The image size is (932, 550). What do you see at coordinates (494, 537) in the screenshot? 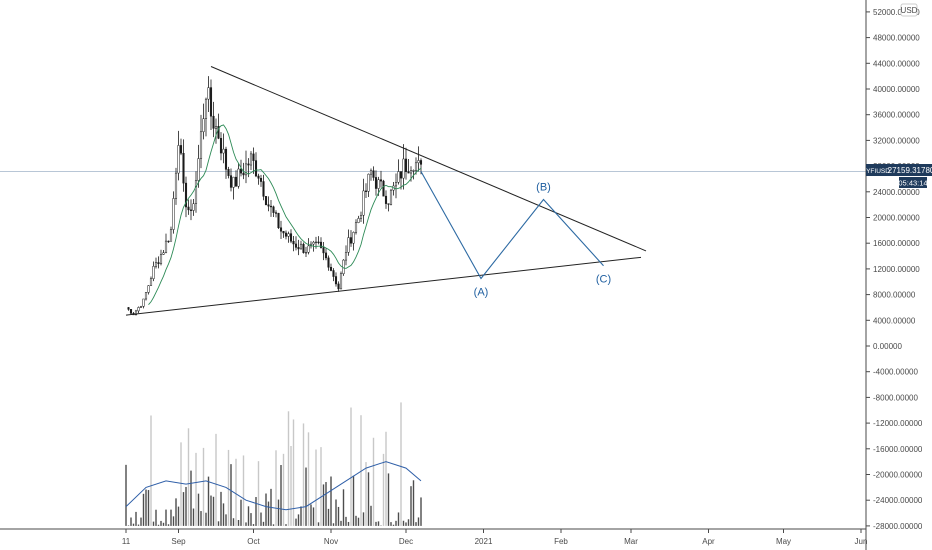
I see `time-axis-labels: 11 Sep Oct Nov Dec 2021 Feb Mar Apr May Jun` at bounding box center [494, 537].